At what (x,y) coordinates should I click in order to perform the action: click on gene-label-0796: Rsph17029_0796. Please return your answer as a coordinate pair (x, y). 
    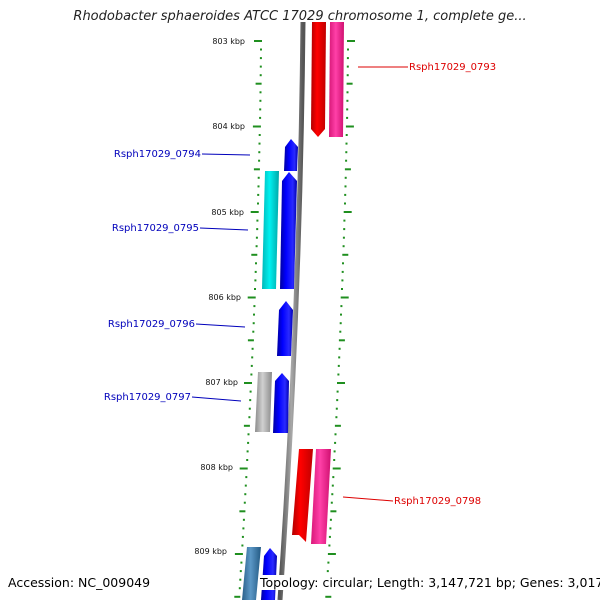
    Looking at the image, I should click on (151, 324).